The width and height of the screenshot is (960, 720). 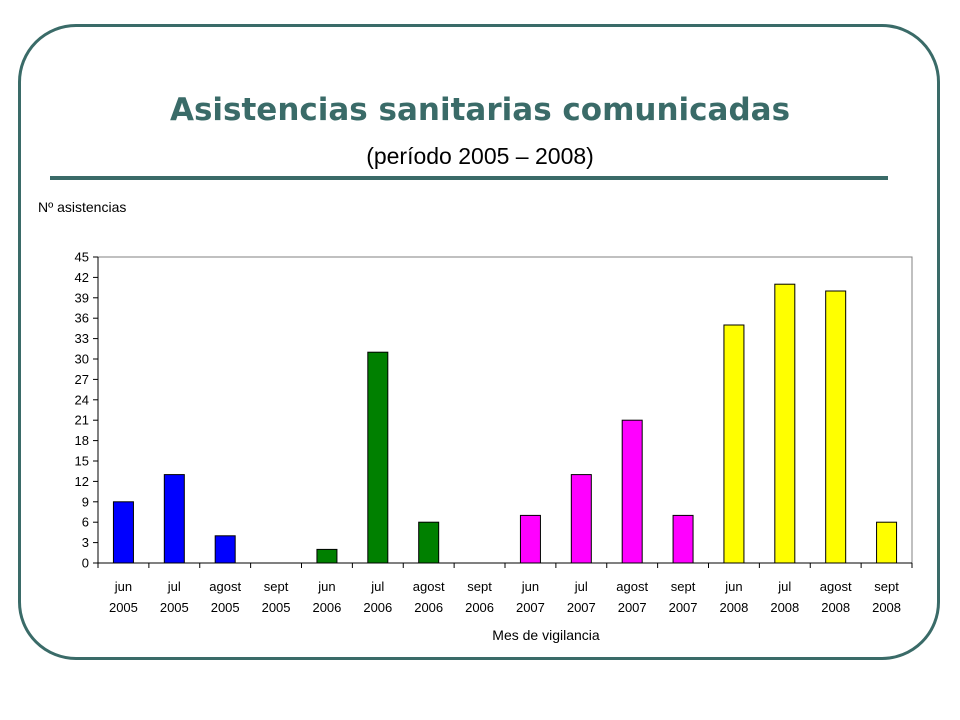 What do you see at coordinates (85, 522) in the screenshot?
I see `y-tick-label: 6` at bounding box center [85, 522].